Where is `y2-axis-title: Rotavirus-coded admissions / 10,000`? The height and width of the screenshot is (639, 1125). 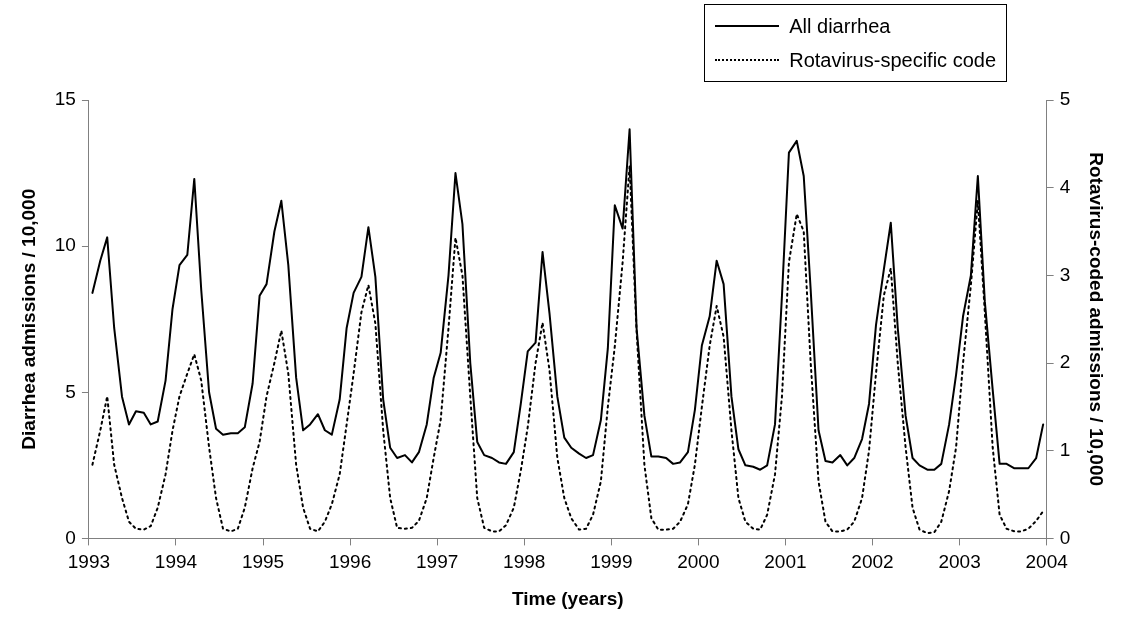 y2-axis-title: Rotavirus-coded admissions / 10,000 is located at coordinates (1097, 319).